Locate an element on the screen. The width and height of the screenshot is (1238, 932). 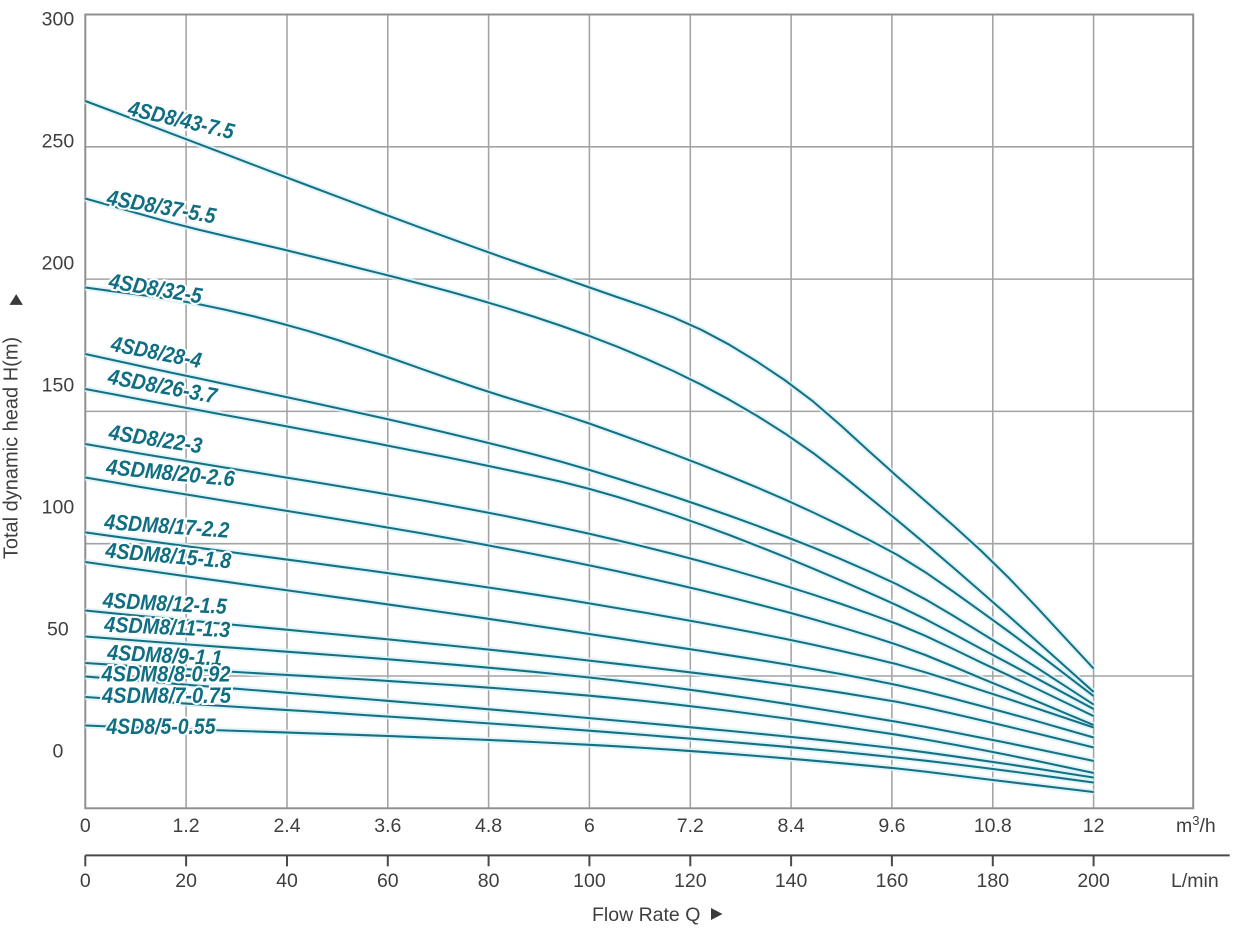
svg-text: 3.6 is located at coordinates (387, 826).